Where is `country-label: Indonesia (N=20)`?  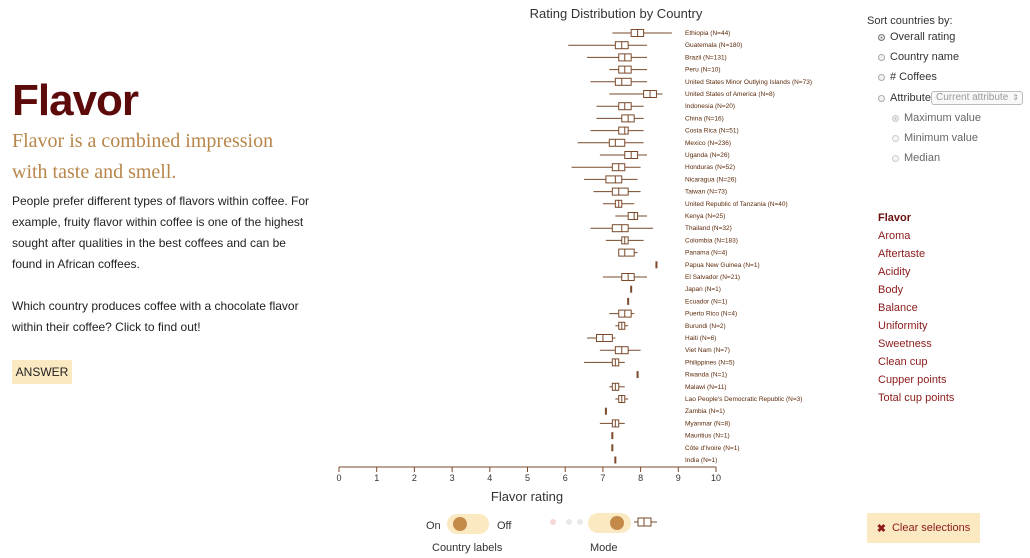
country-label: Indonesia (N=20) is located at coordinates (710, 106).